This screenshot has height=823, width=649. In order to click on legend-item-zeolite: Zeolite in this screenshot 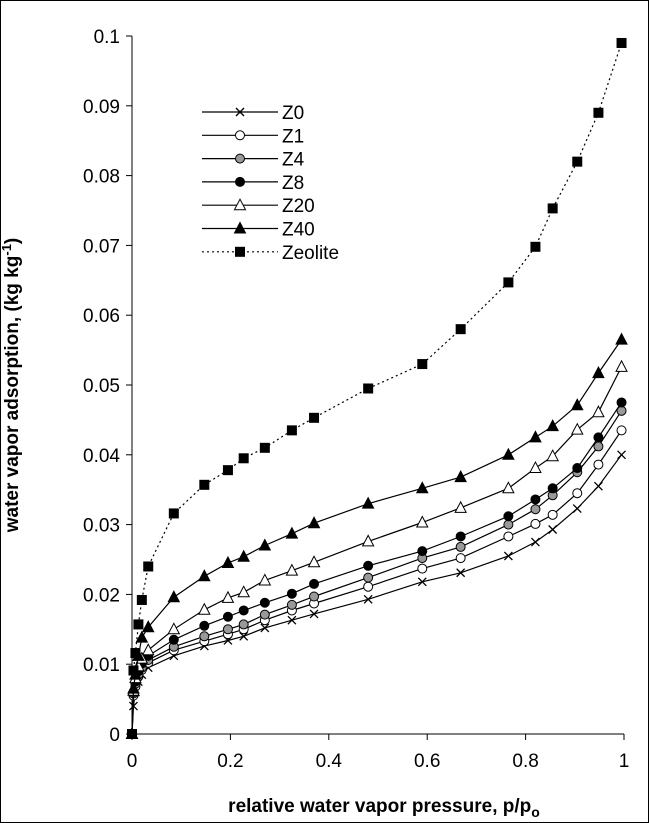, I will do `click(270, 253)`.